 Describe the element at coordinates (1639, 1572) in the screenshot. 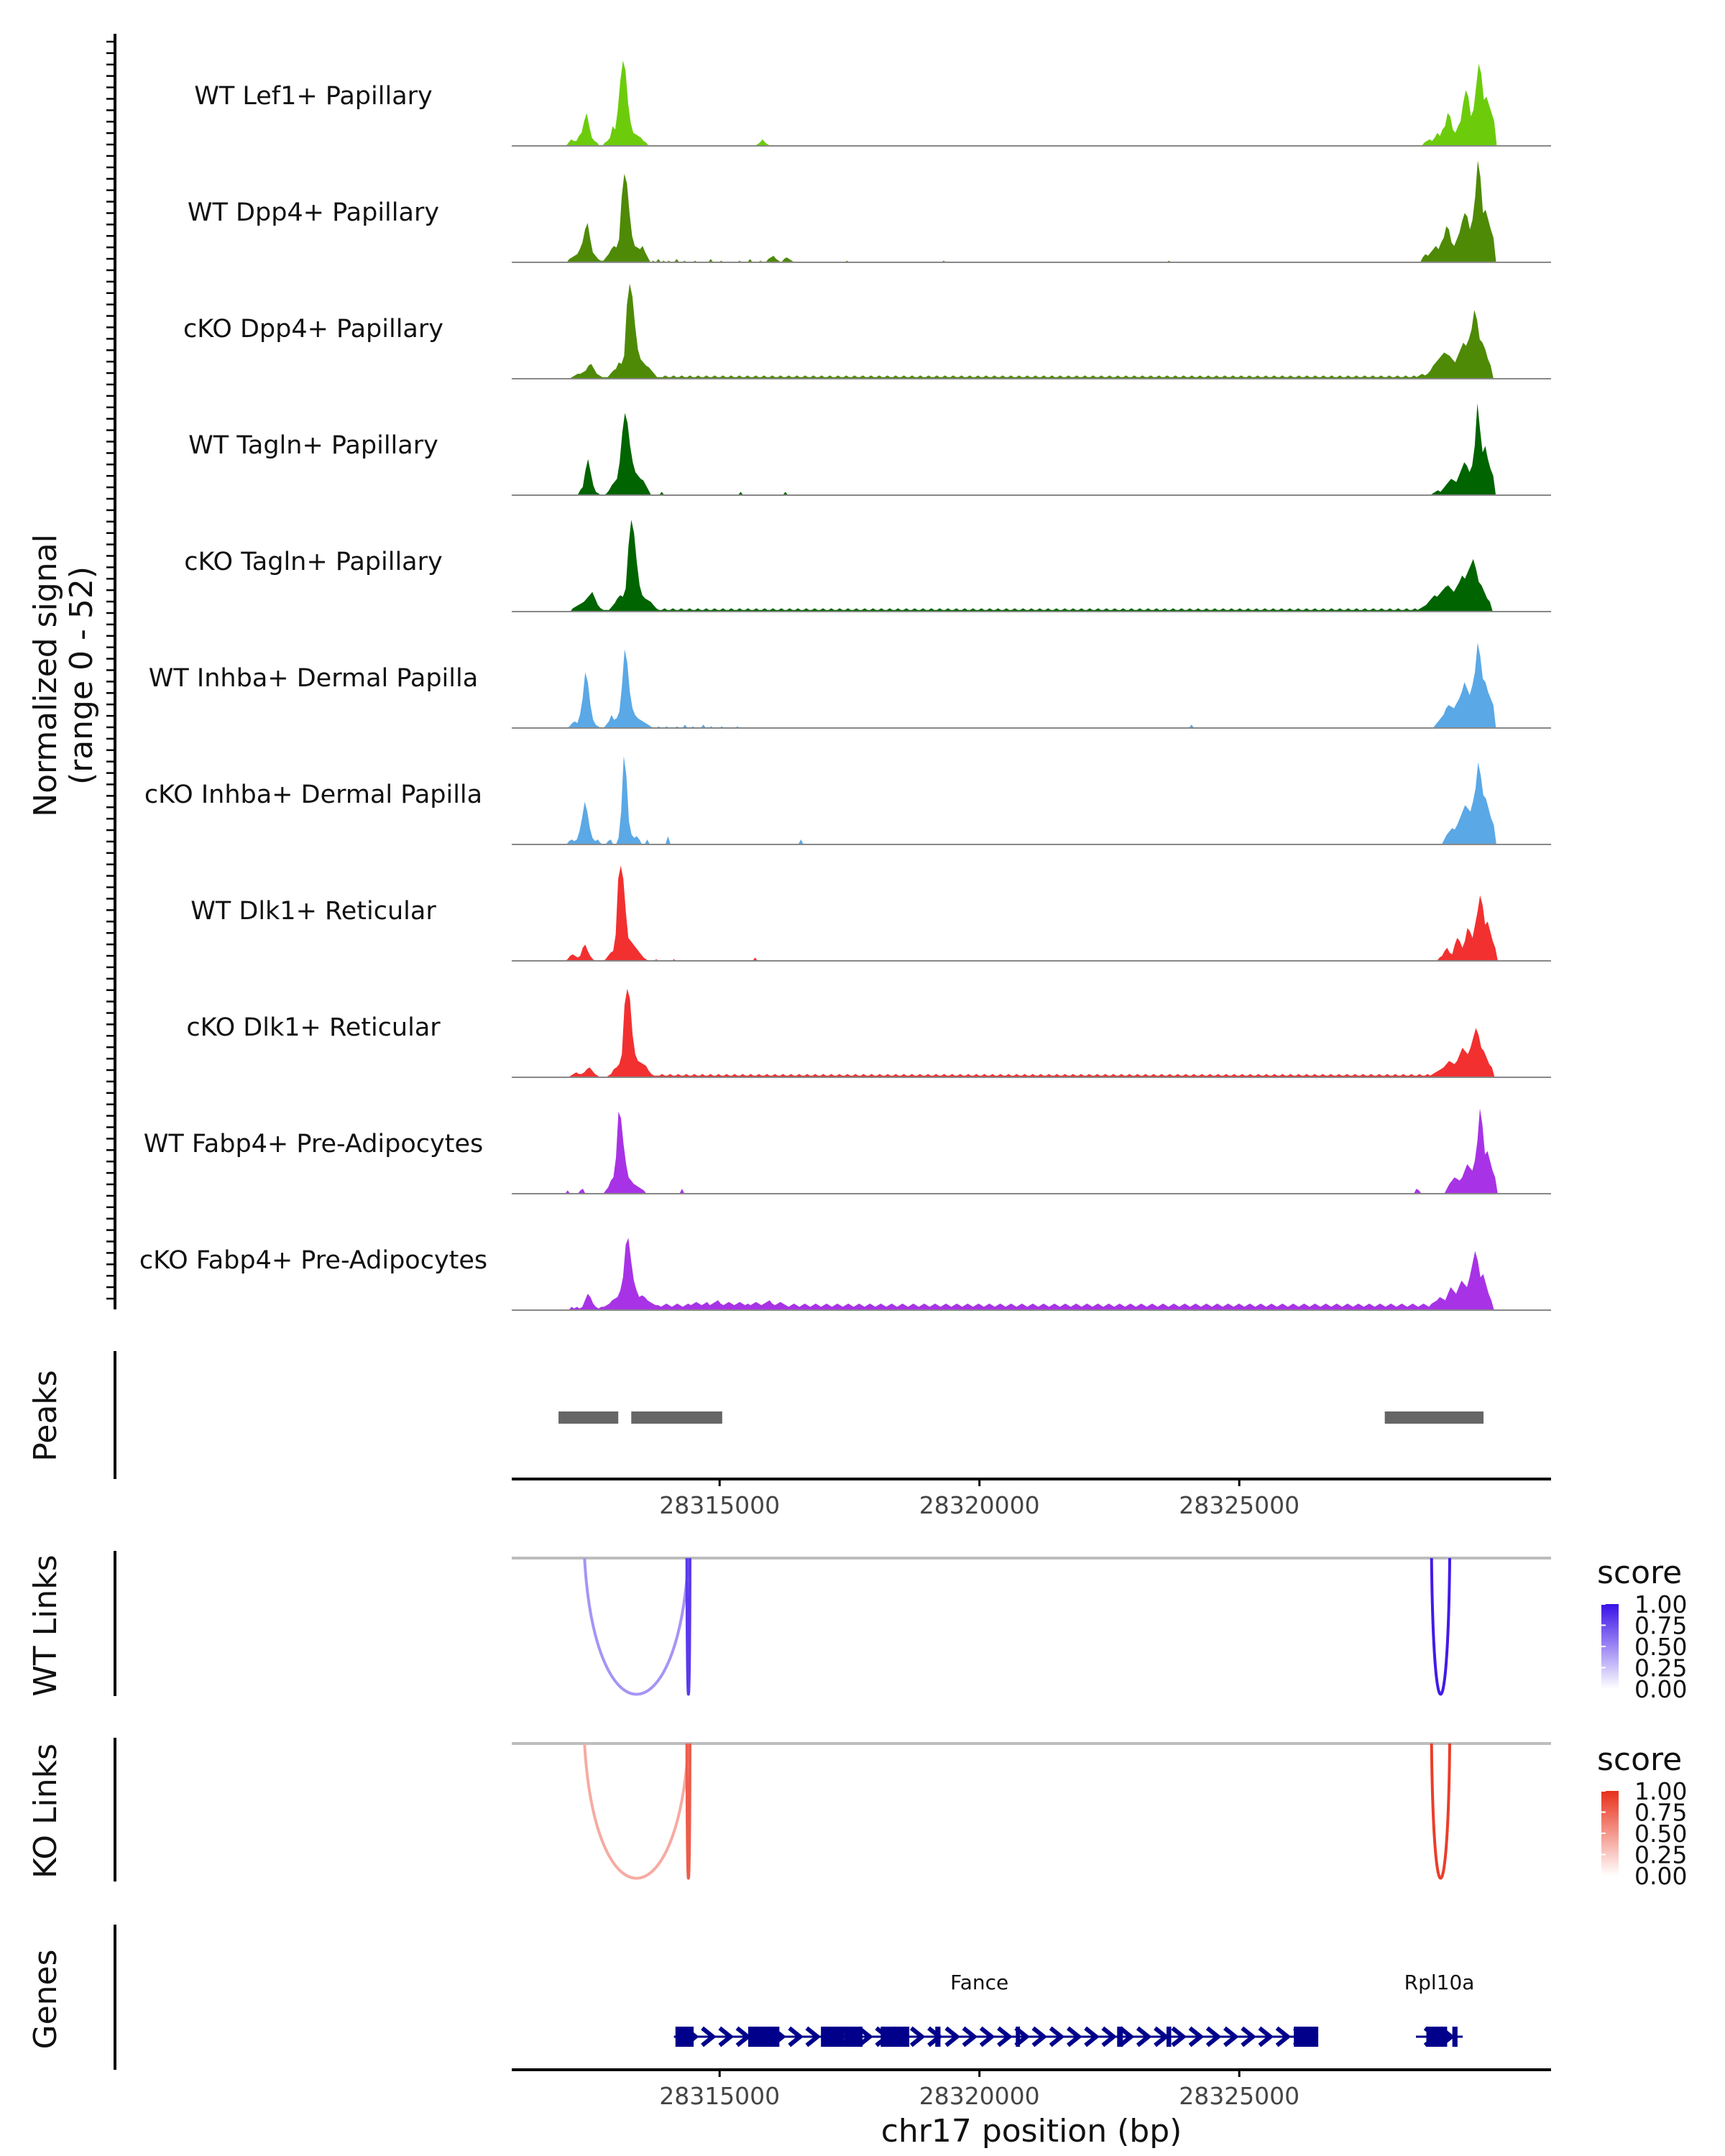

I see `wt-legend-title: score` at that location.